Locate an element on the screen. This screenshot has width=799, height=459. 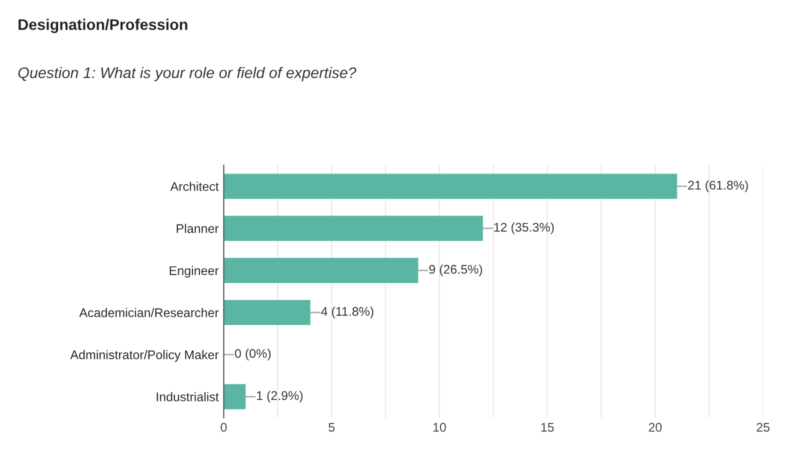
y-tick-label: Administrator/Policy Maker is located at coordinates (144, 356).